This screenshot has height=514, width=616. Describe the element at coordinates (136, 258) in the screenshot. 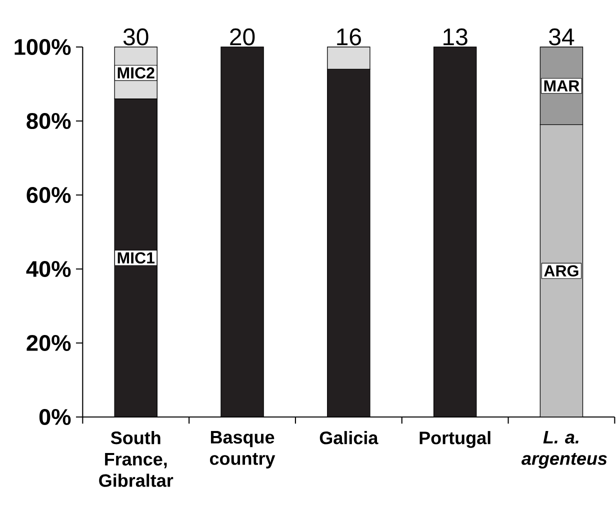

I see `series-label: MIC1` at that location.